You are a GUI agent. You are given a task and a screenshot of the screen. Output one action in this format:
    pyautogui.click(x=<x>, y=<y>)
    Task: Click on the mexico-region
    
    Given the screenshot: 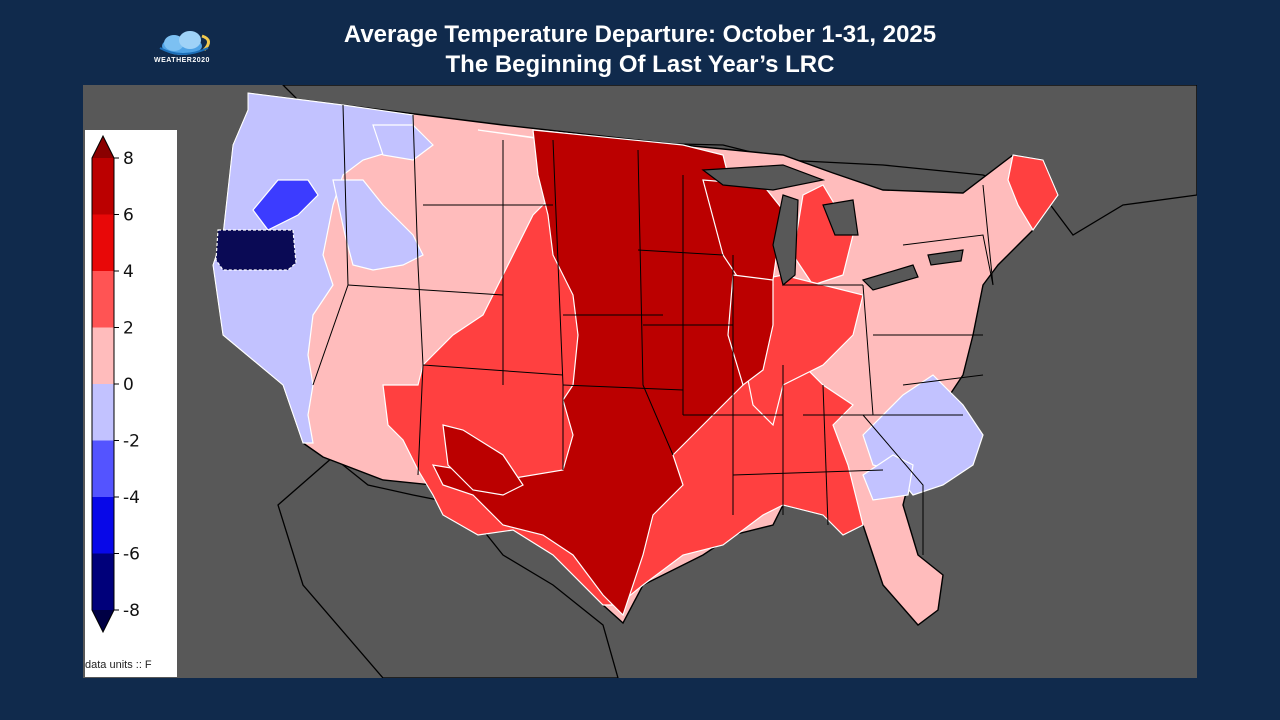 What is the action you would take?
    pyautogui.click(x=448, y=567)
    